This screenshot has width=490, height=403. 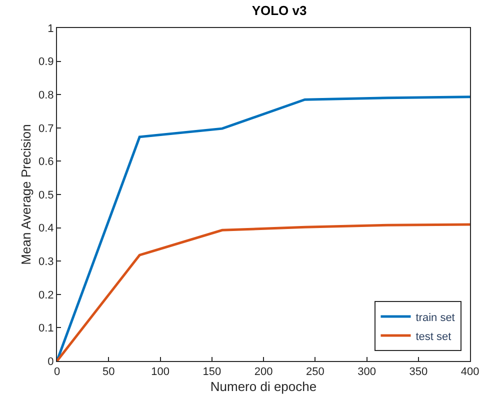 What do you see at coordinates (263, 372) in the screenshot?
I see `x-tick-label: 200` at bounding box center [263, 372].